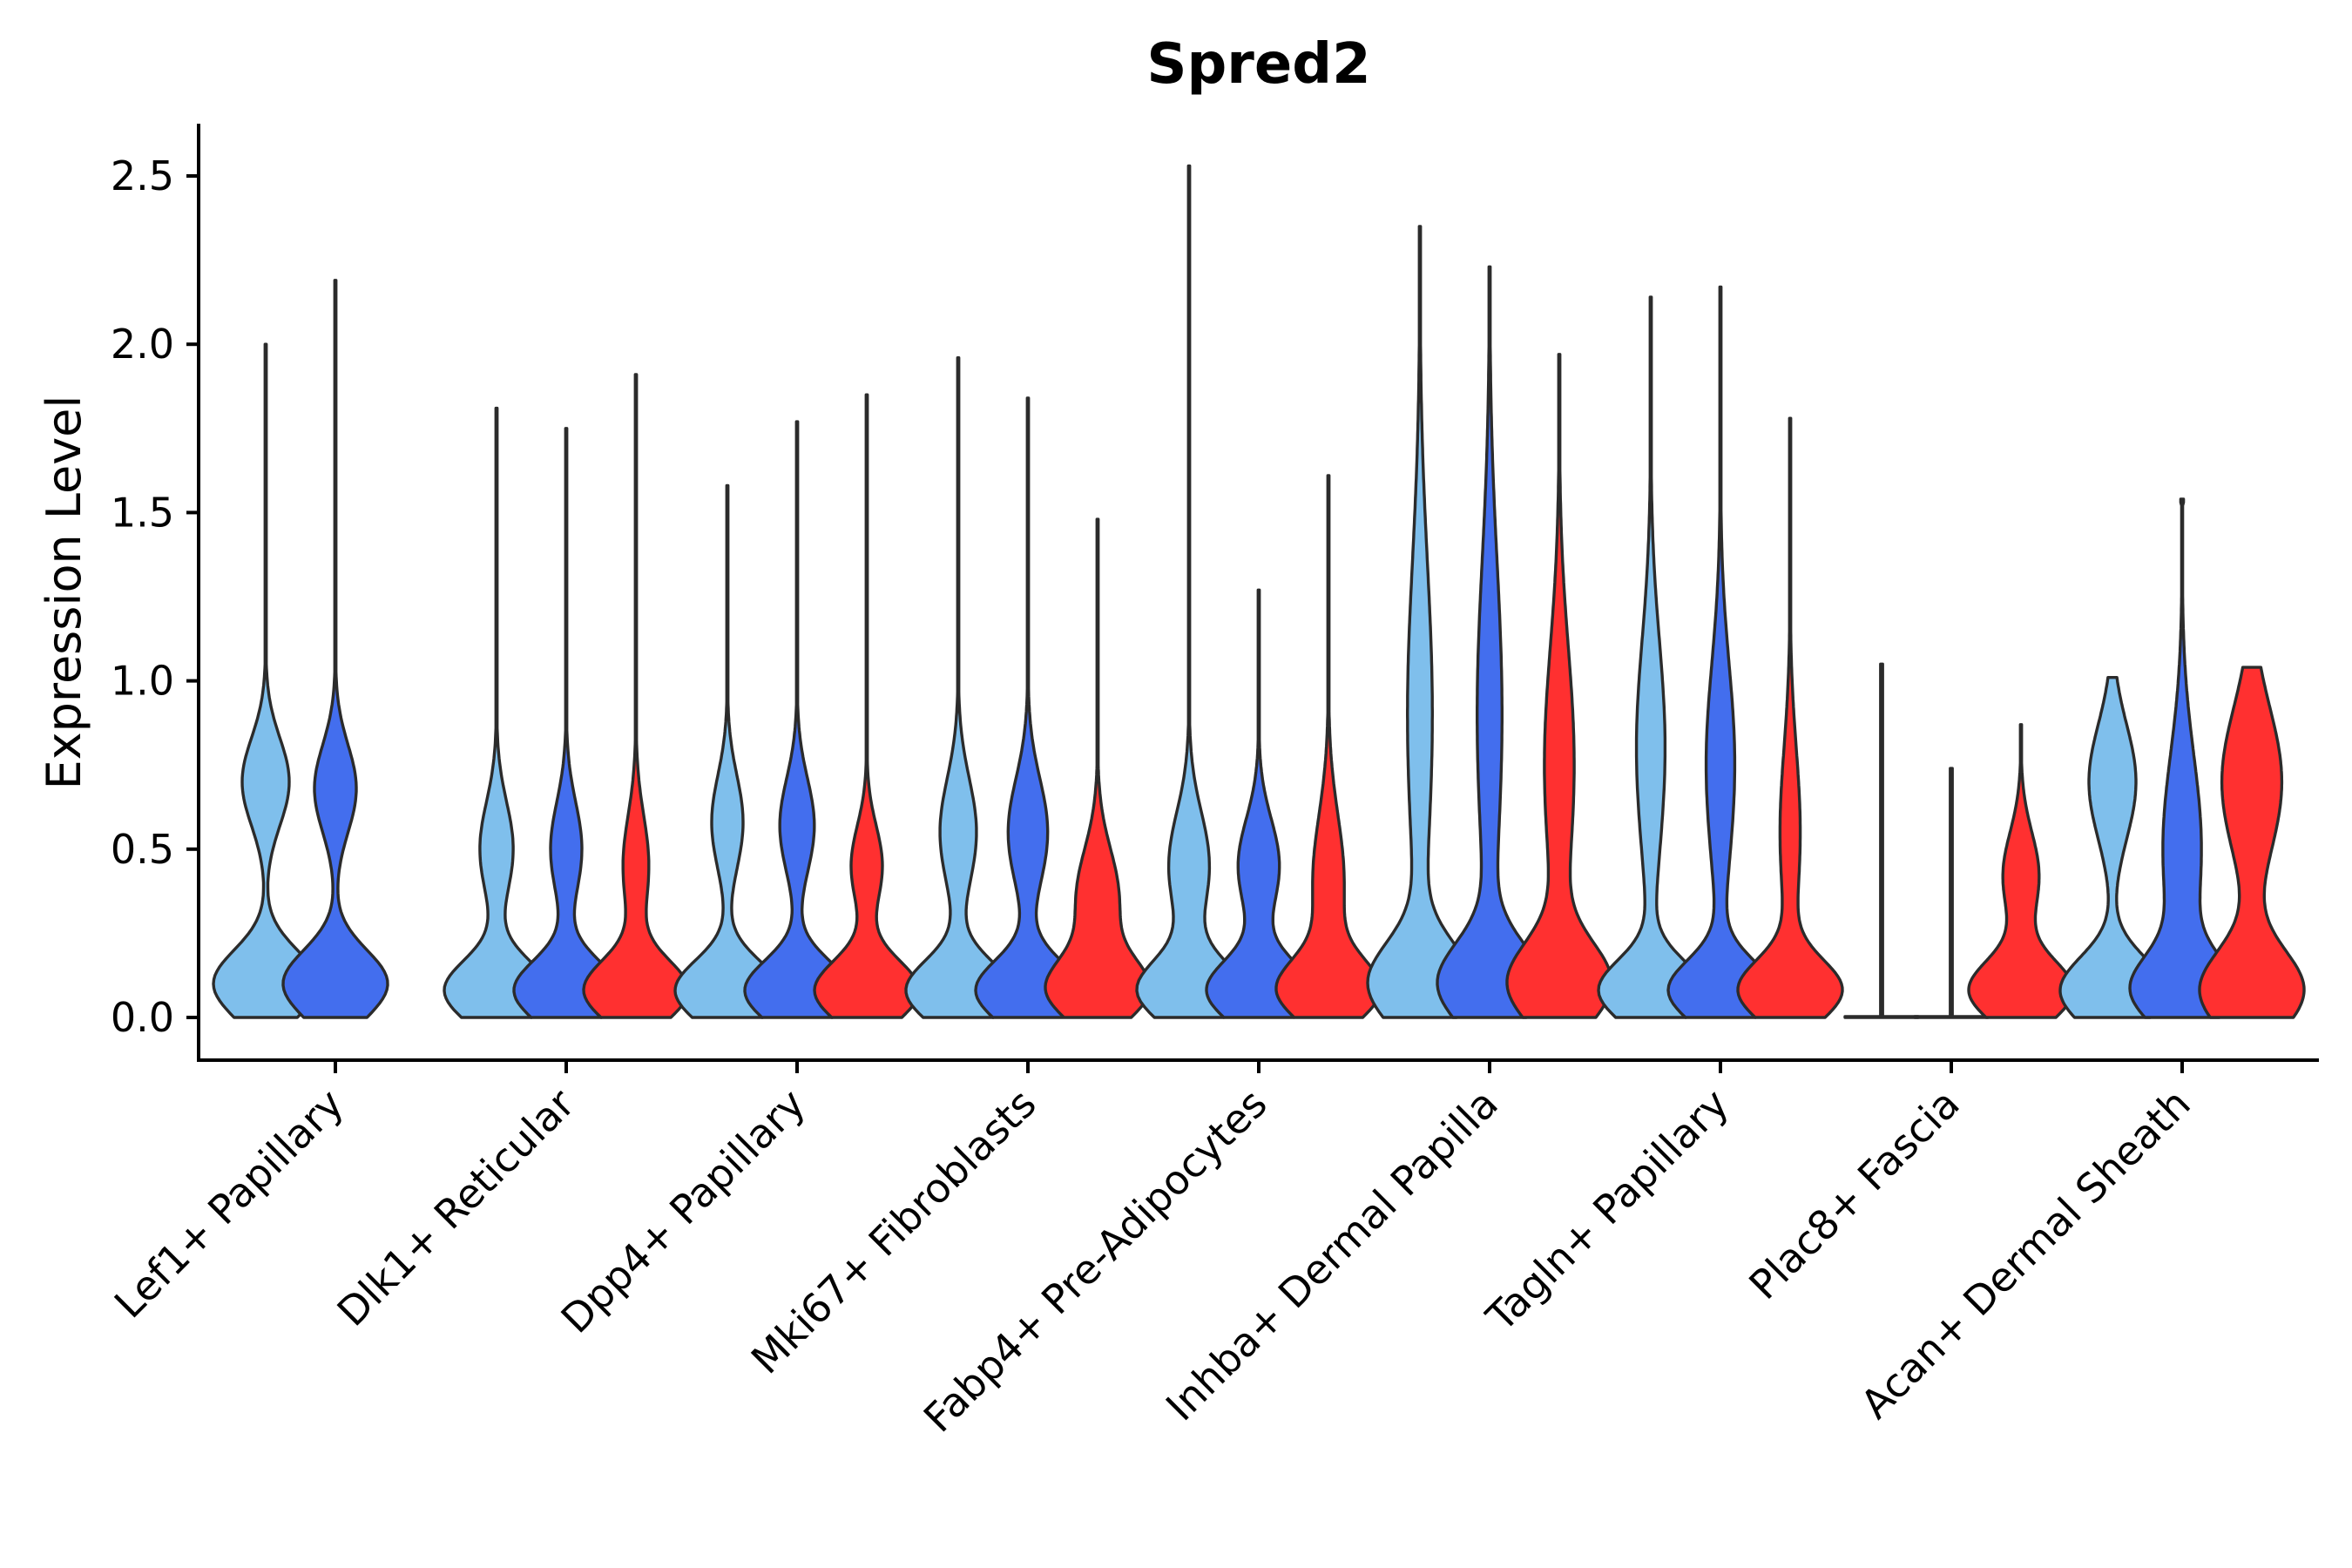 The image size is (2352, 1568). Describe the element at coordinates (683, 1211) in the screenshot. I see `x-tick-label: Dpp4+ Papillary` at that location.